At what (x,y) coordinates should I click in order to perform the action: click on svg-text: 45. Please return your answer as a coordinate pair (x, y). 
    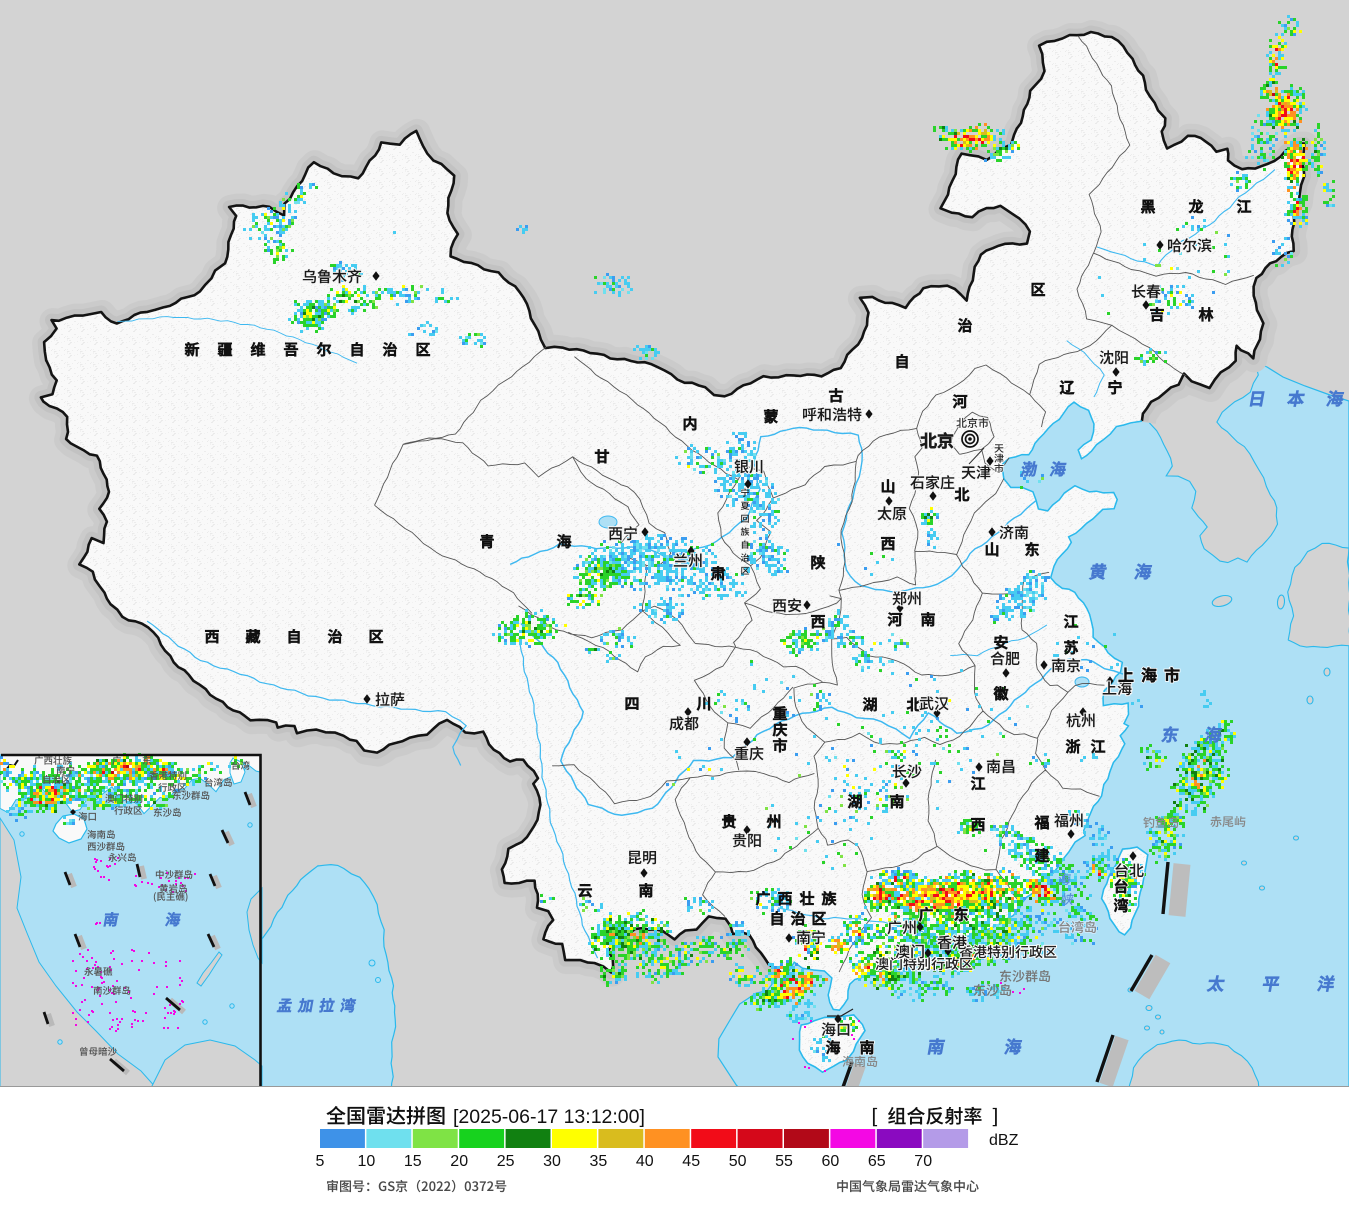
    Looking at the image, I should click on (691, 1161).